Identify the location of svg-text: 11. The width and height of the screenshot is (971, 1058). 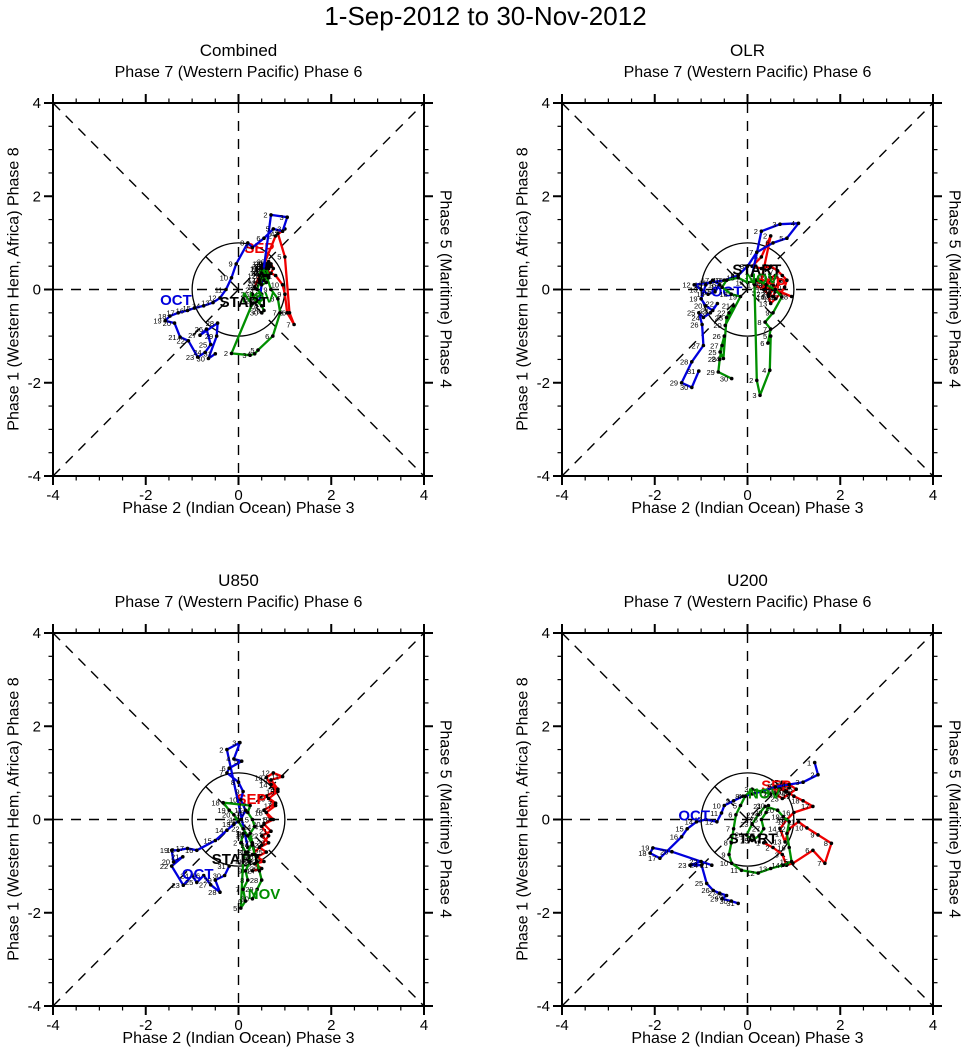
(238, 810).